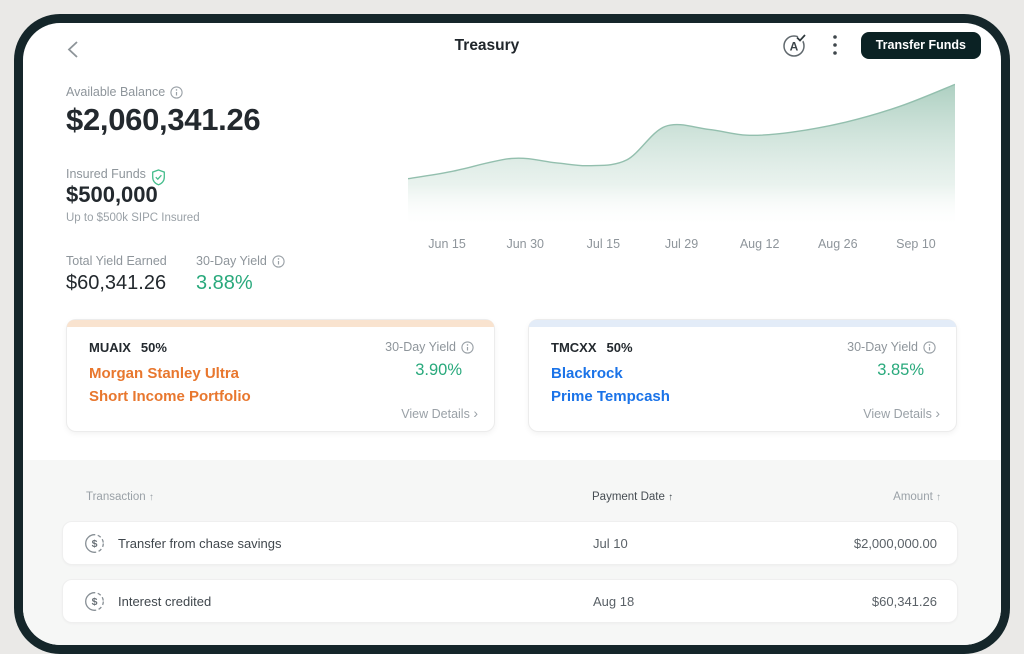 The height and width of the screenshot is (654, 1024). What do you see at coordinates (610, 385) in the screenshot?
I see `fund-name: Blackrock Prime Tempcash` at bounding box center [610, 385].